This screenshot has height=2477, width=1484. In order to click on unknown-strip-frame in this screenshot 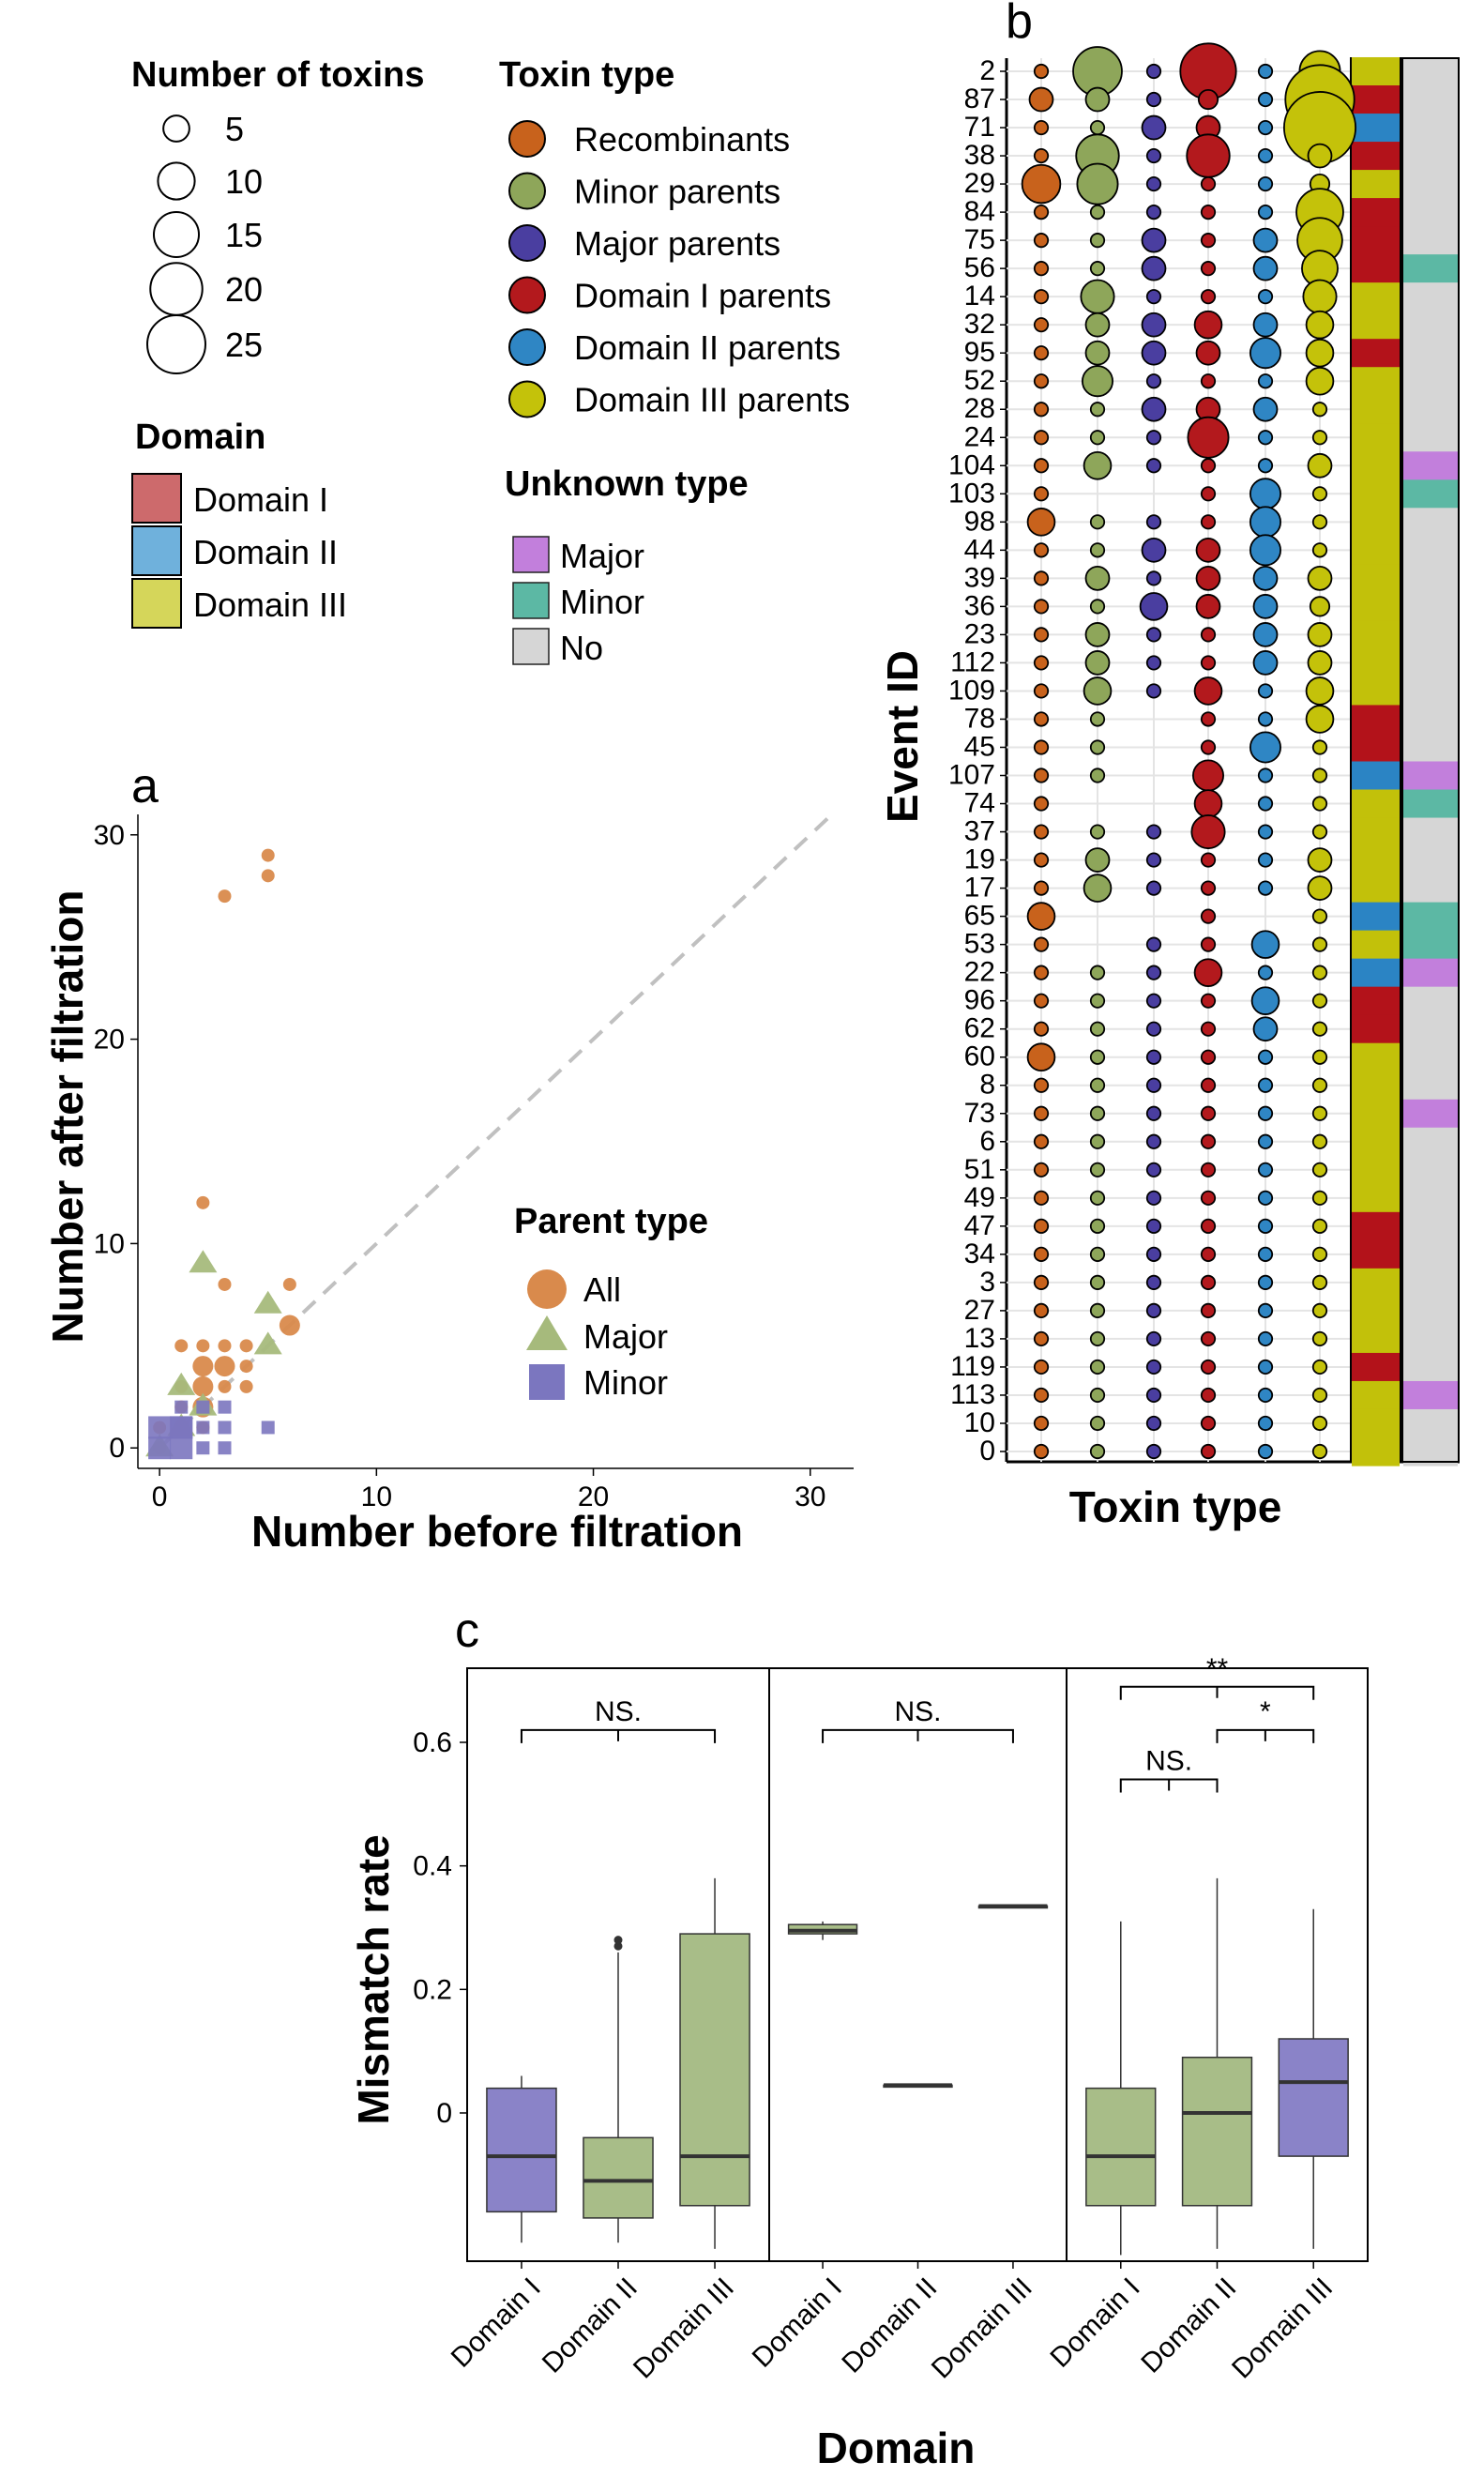, I will do `click(1431, 760)`.